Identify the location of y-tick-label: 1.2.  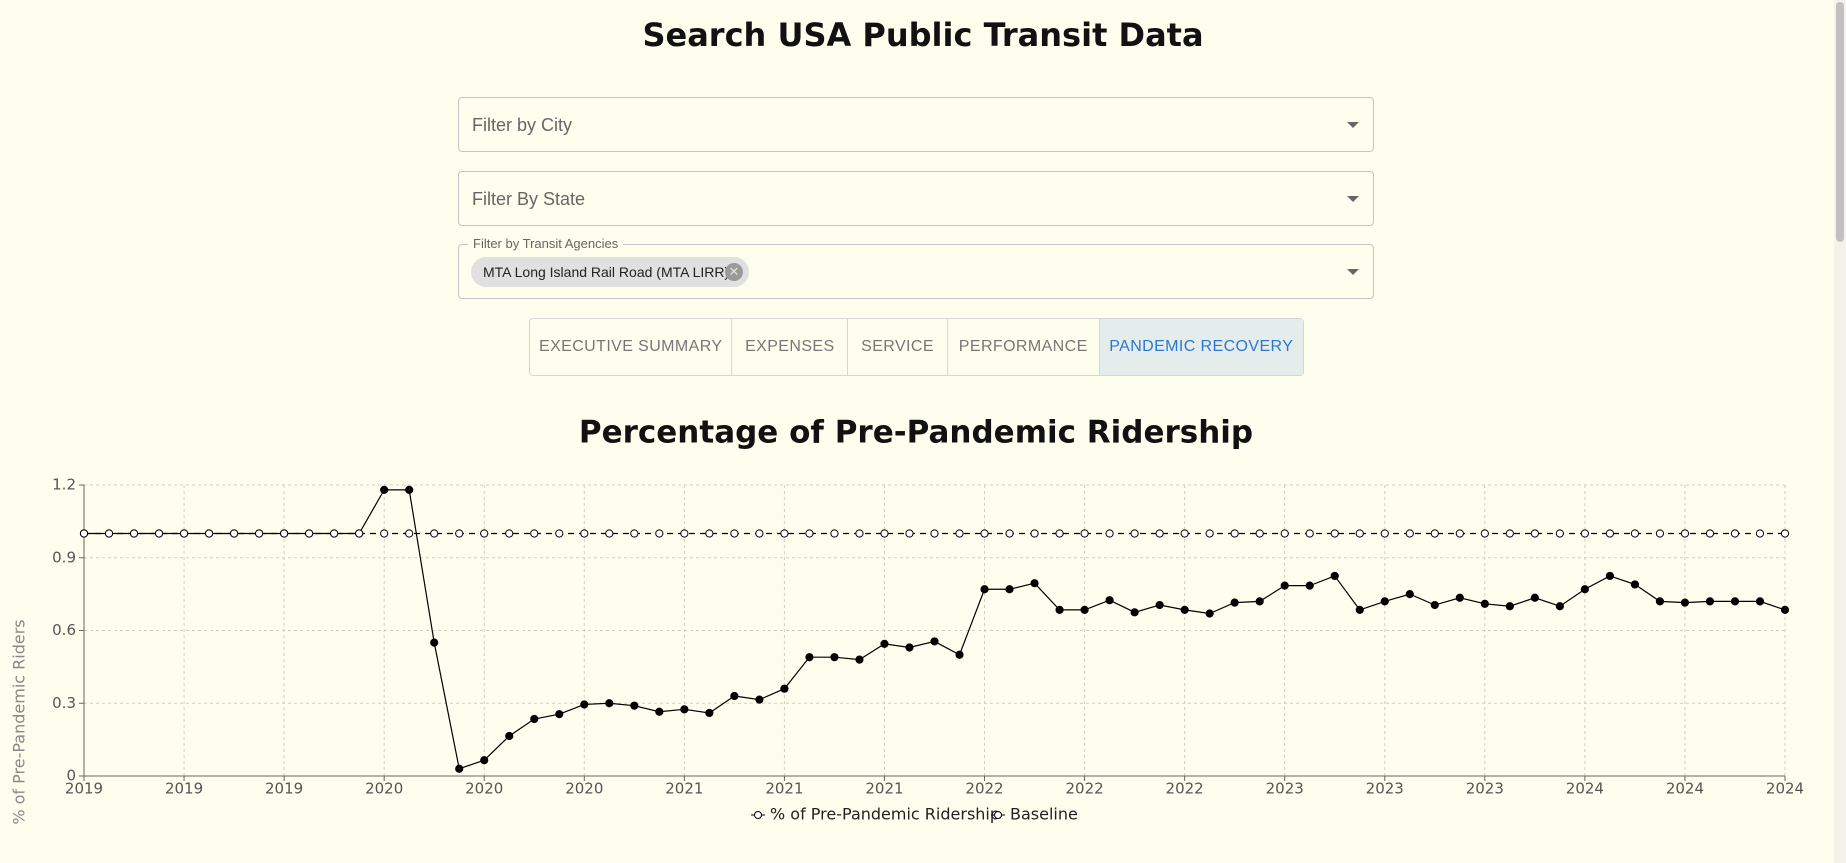
(64, 485).